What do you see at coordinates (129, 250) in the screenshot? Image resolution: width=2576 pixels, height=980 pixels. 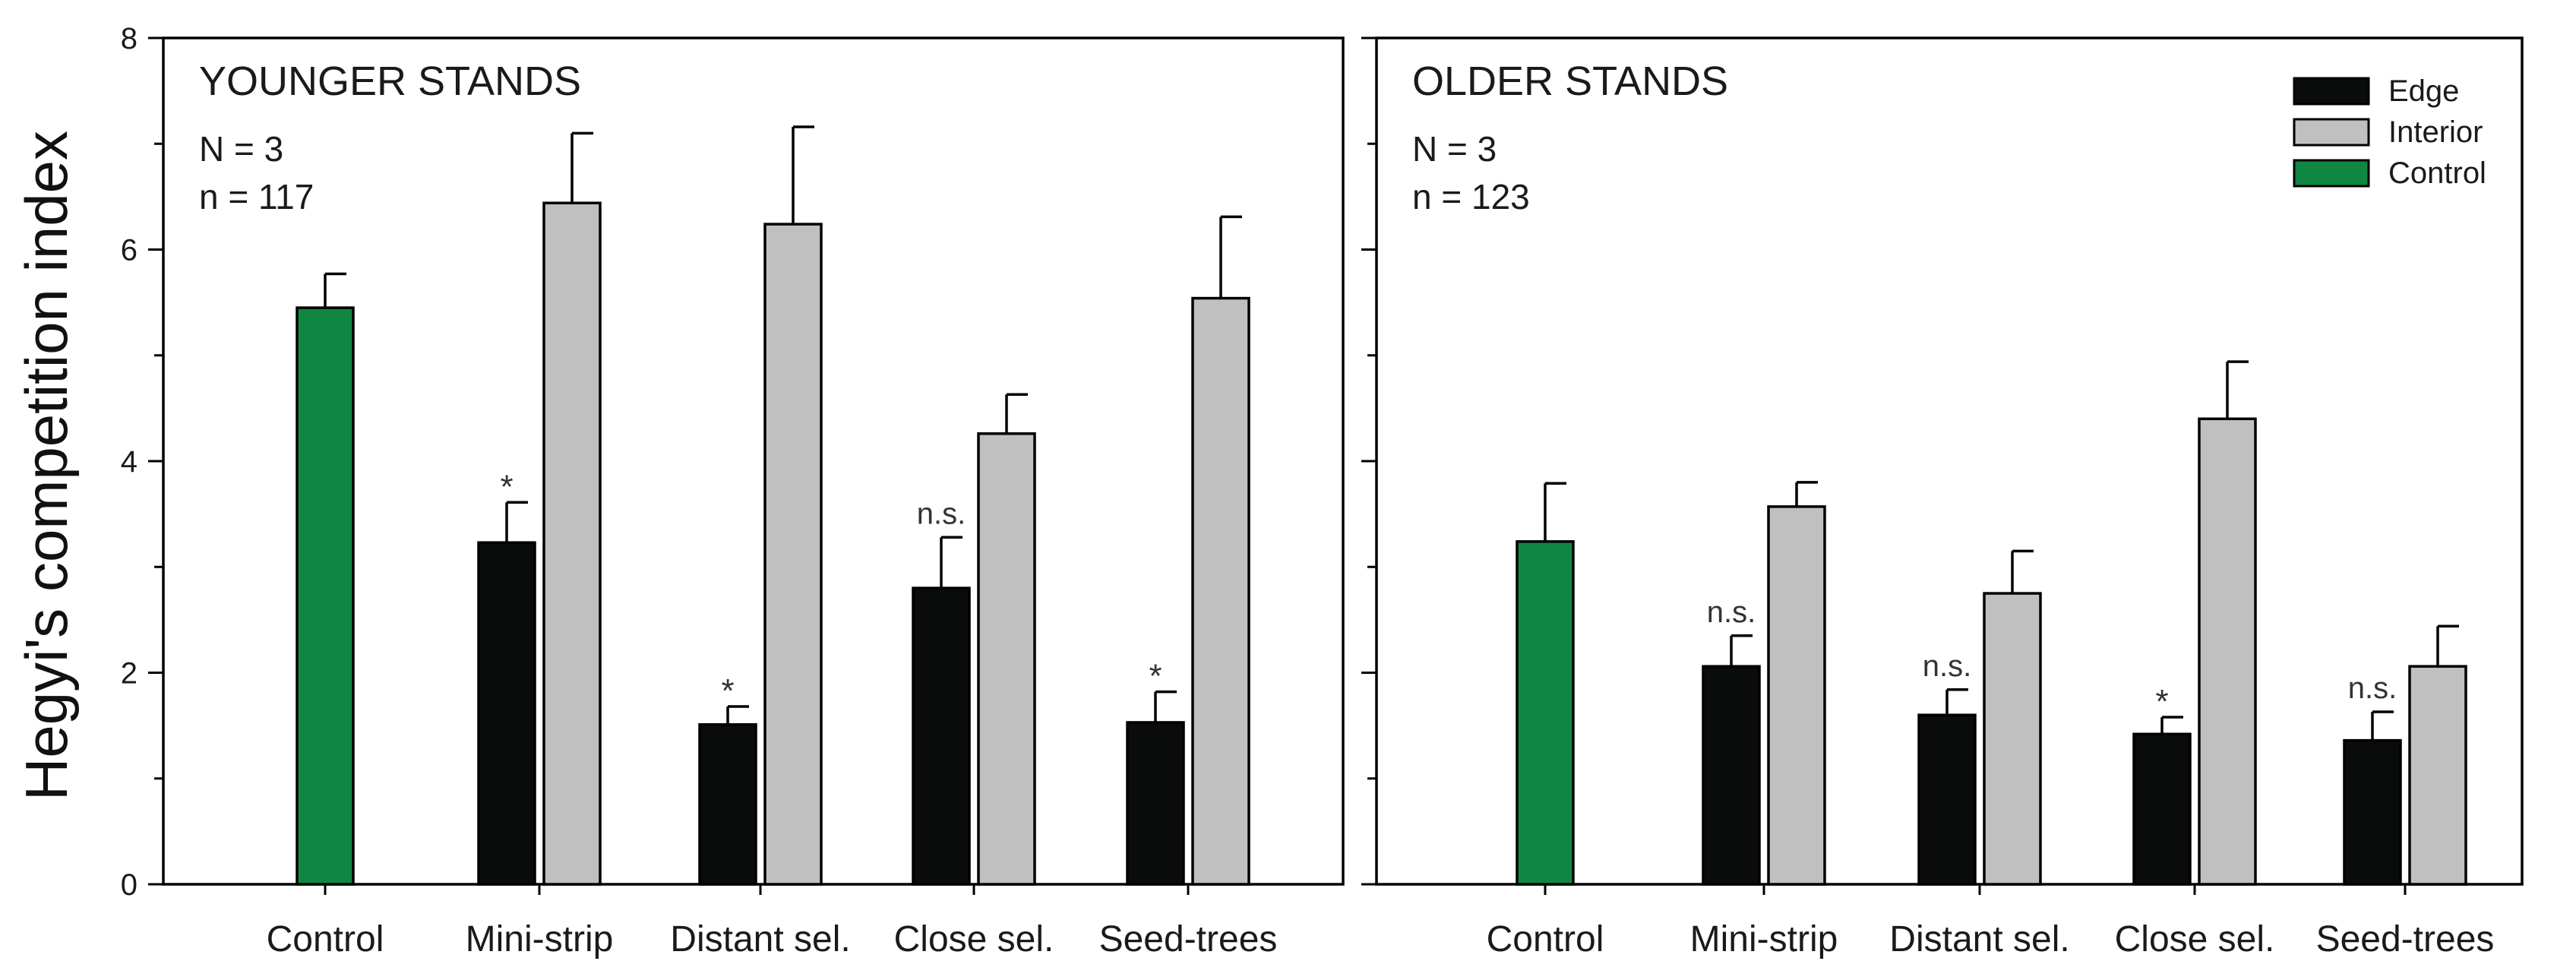 I see `y-tick-label: 6` at bounding box center [129, 250].